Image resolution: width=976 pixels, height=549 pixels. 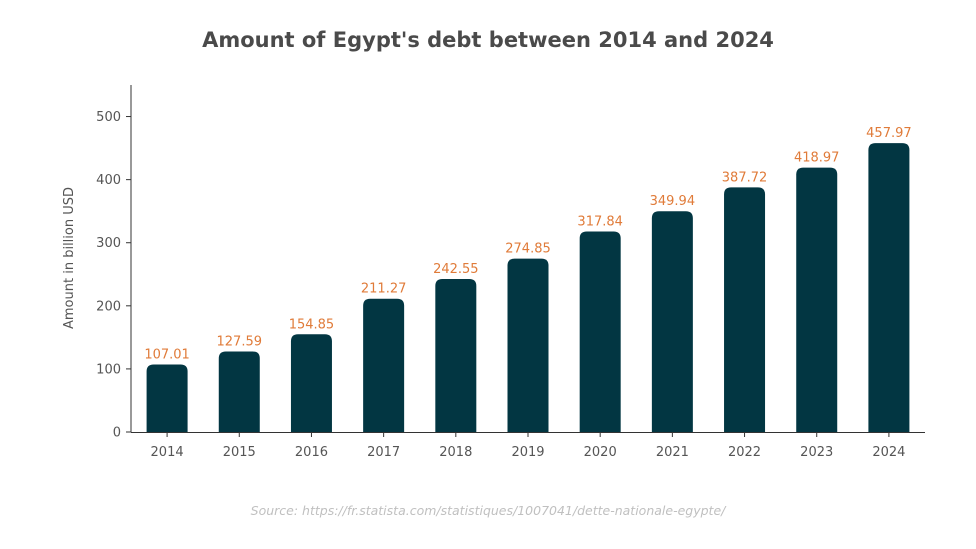 I want to click on x-tick-label: 2024, so click(x=888, y=452).